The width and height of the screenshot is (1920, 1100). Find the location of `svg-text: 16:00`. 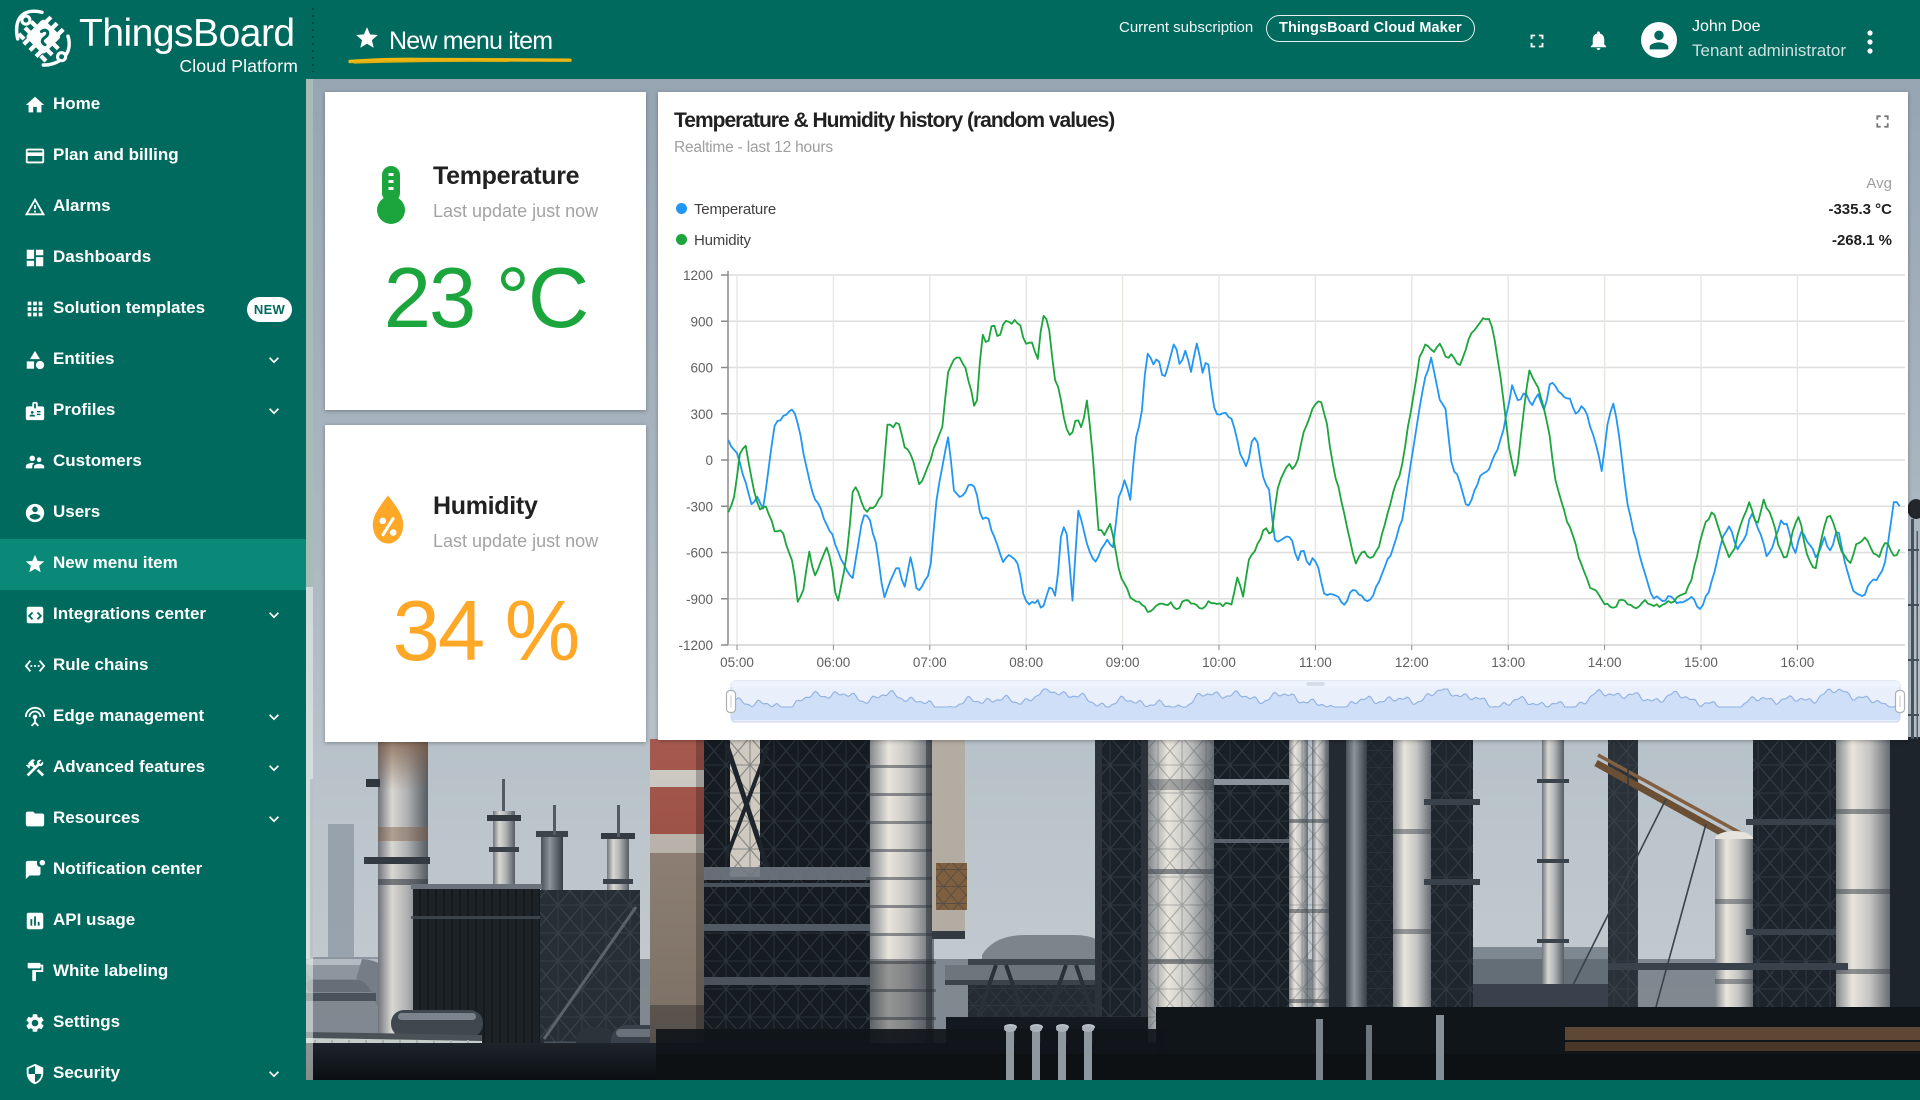

svg-text: 16:00 is located at coordinates (1798, 662).